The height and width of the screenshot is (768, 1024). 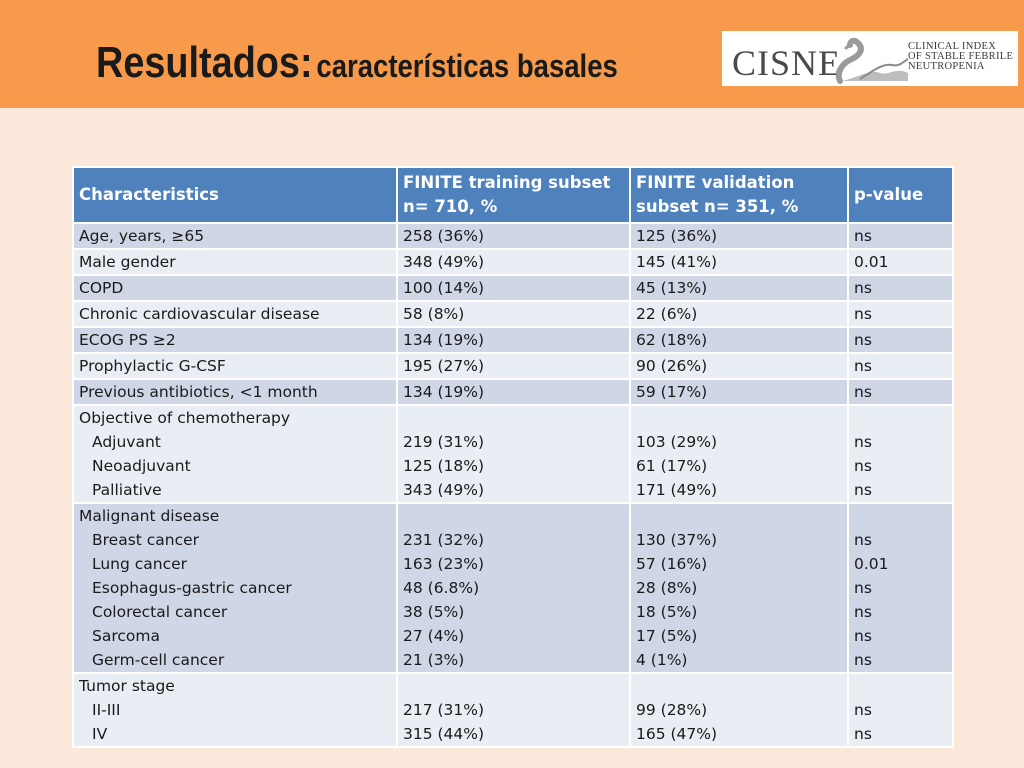 I want to click on training-value-cell: 195 (27%), so click(x=513, y=366).